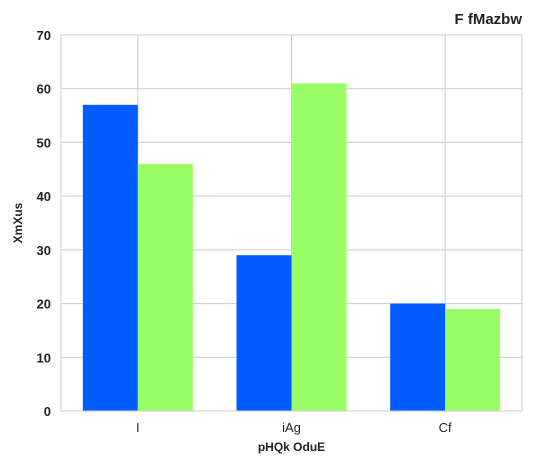 This screenshot has height=469, width=536. I want to click on chart-title: F fMazbw, so click(489, 19).